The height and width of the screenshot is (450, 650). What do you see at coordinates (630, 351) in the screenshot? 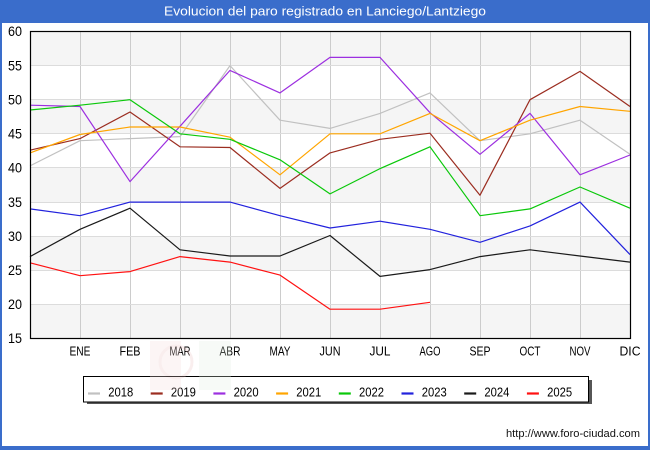
I see `svg-text: DIC` at bounding box center [630, 351].